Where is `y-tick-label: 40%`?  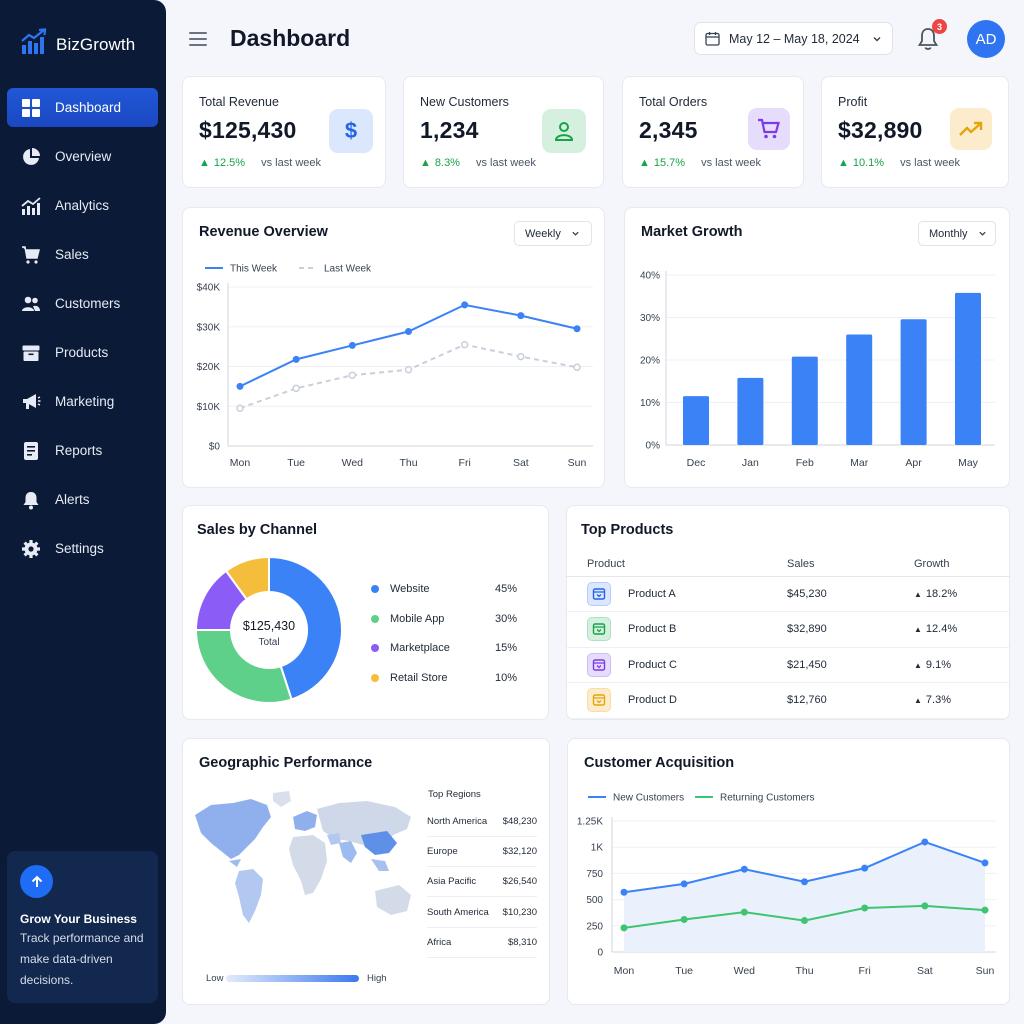 y-tick-label: 40% is located at coordinates (650, 276).